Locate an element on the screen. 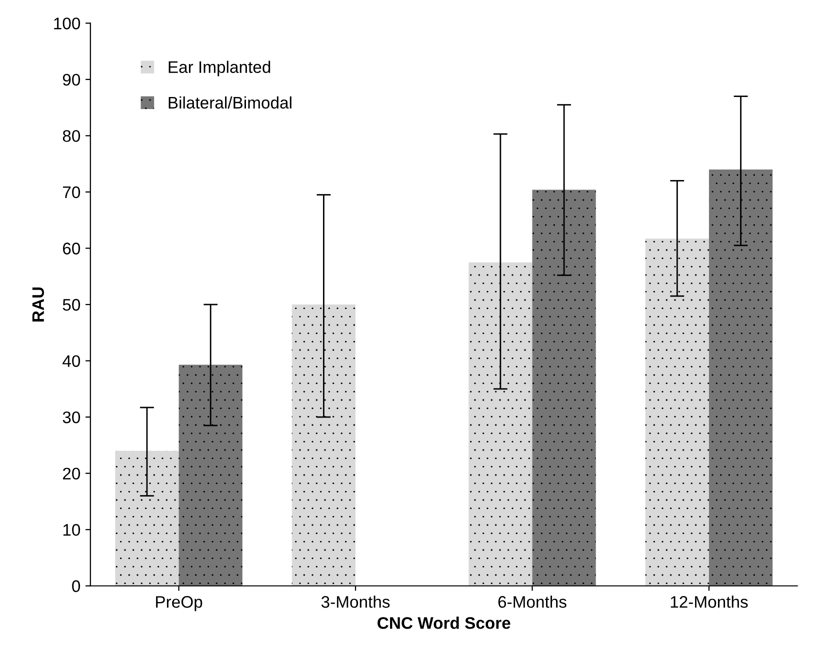 The height and width of the screenshot is (662, 822). legend-label: Ear Implanted is located at coordinates (219, 68).